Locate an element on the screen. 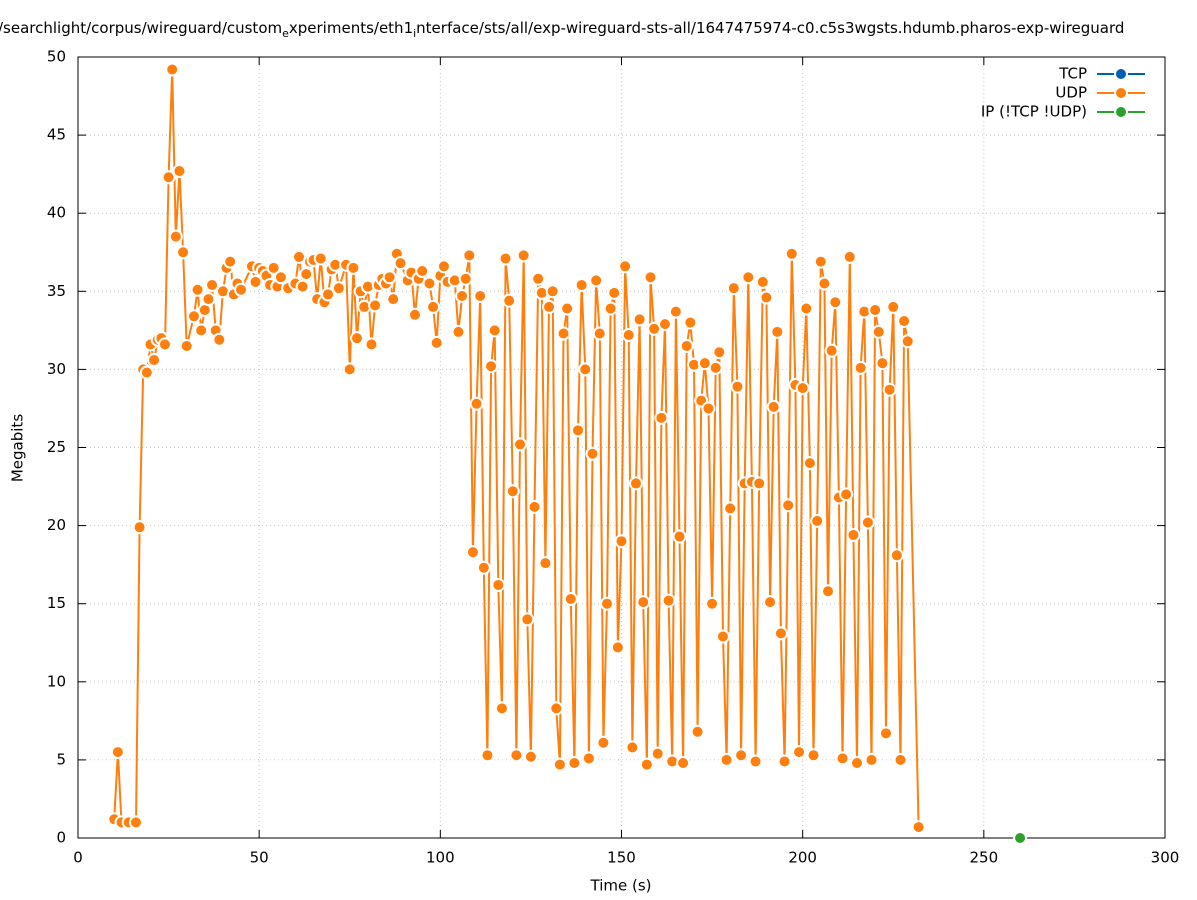  y-tick-label: 5 is located at coordinates (61, 759).